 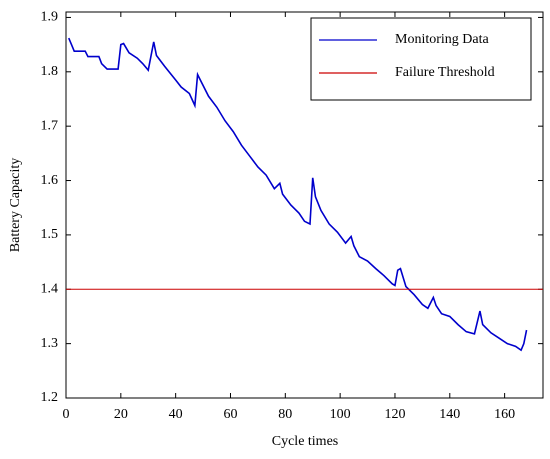 What do you see at coordinates (340, 414) in the screenshot?
I see `x-tick-label: 100` at bounding box center [340, 414].